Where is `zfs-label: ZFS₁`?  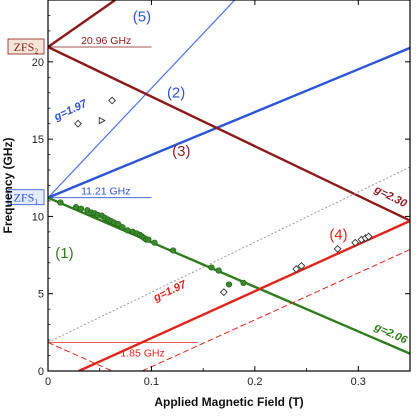
zfs-label: ZFS₁ is located at coordinates (26, 198).